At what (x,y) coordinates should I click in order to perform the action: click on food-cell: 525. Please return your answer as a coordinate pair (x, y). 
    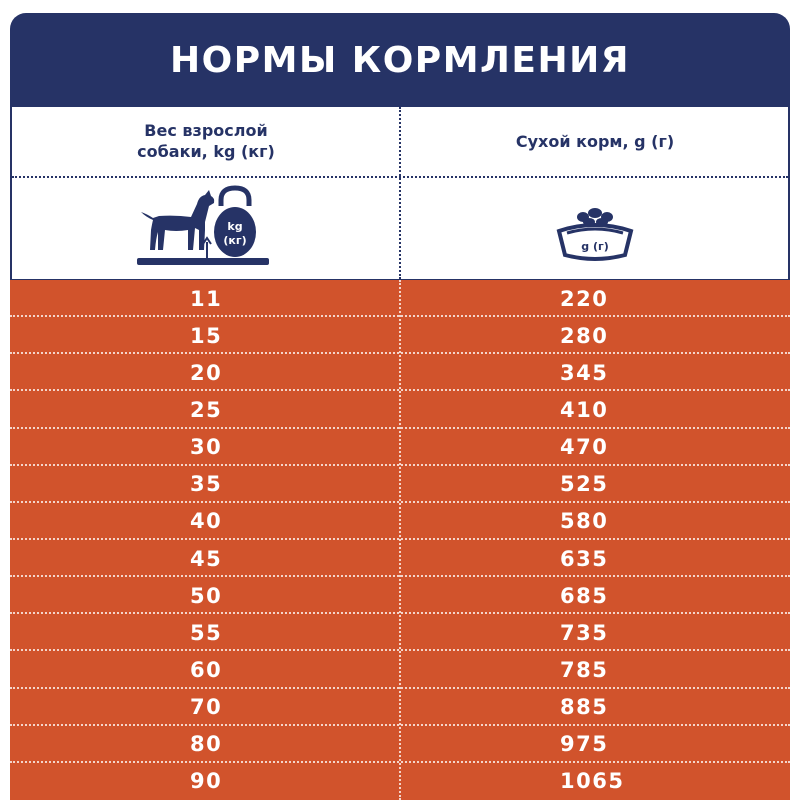
    Looking at the image, I should click on (584, 484).